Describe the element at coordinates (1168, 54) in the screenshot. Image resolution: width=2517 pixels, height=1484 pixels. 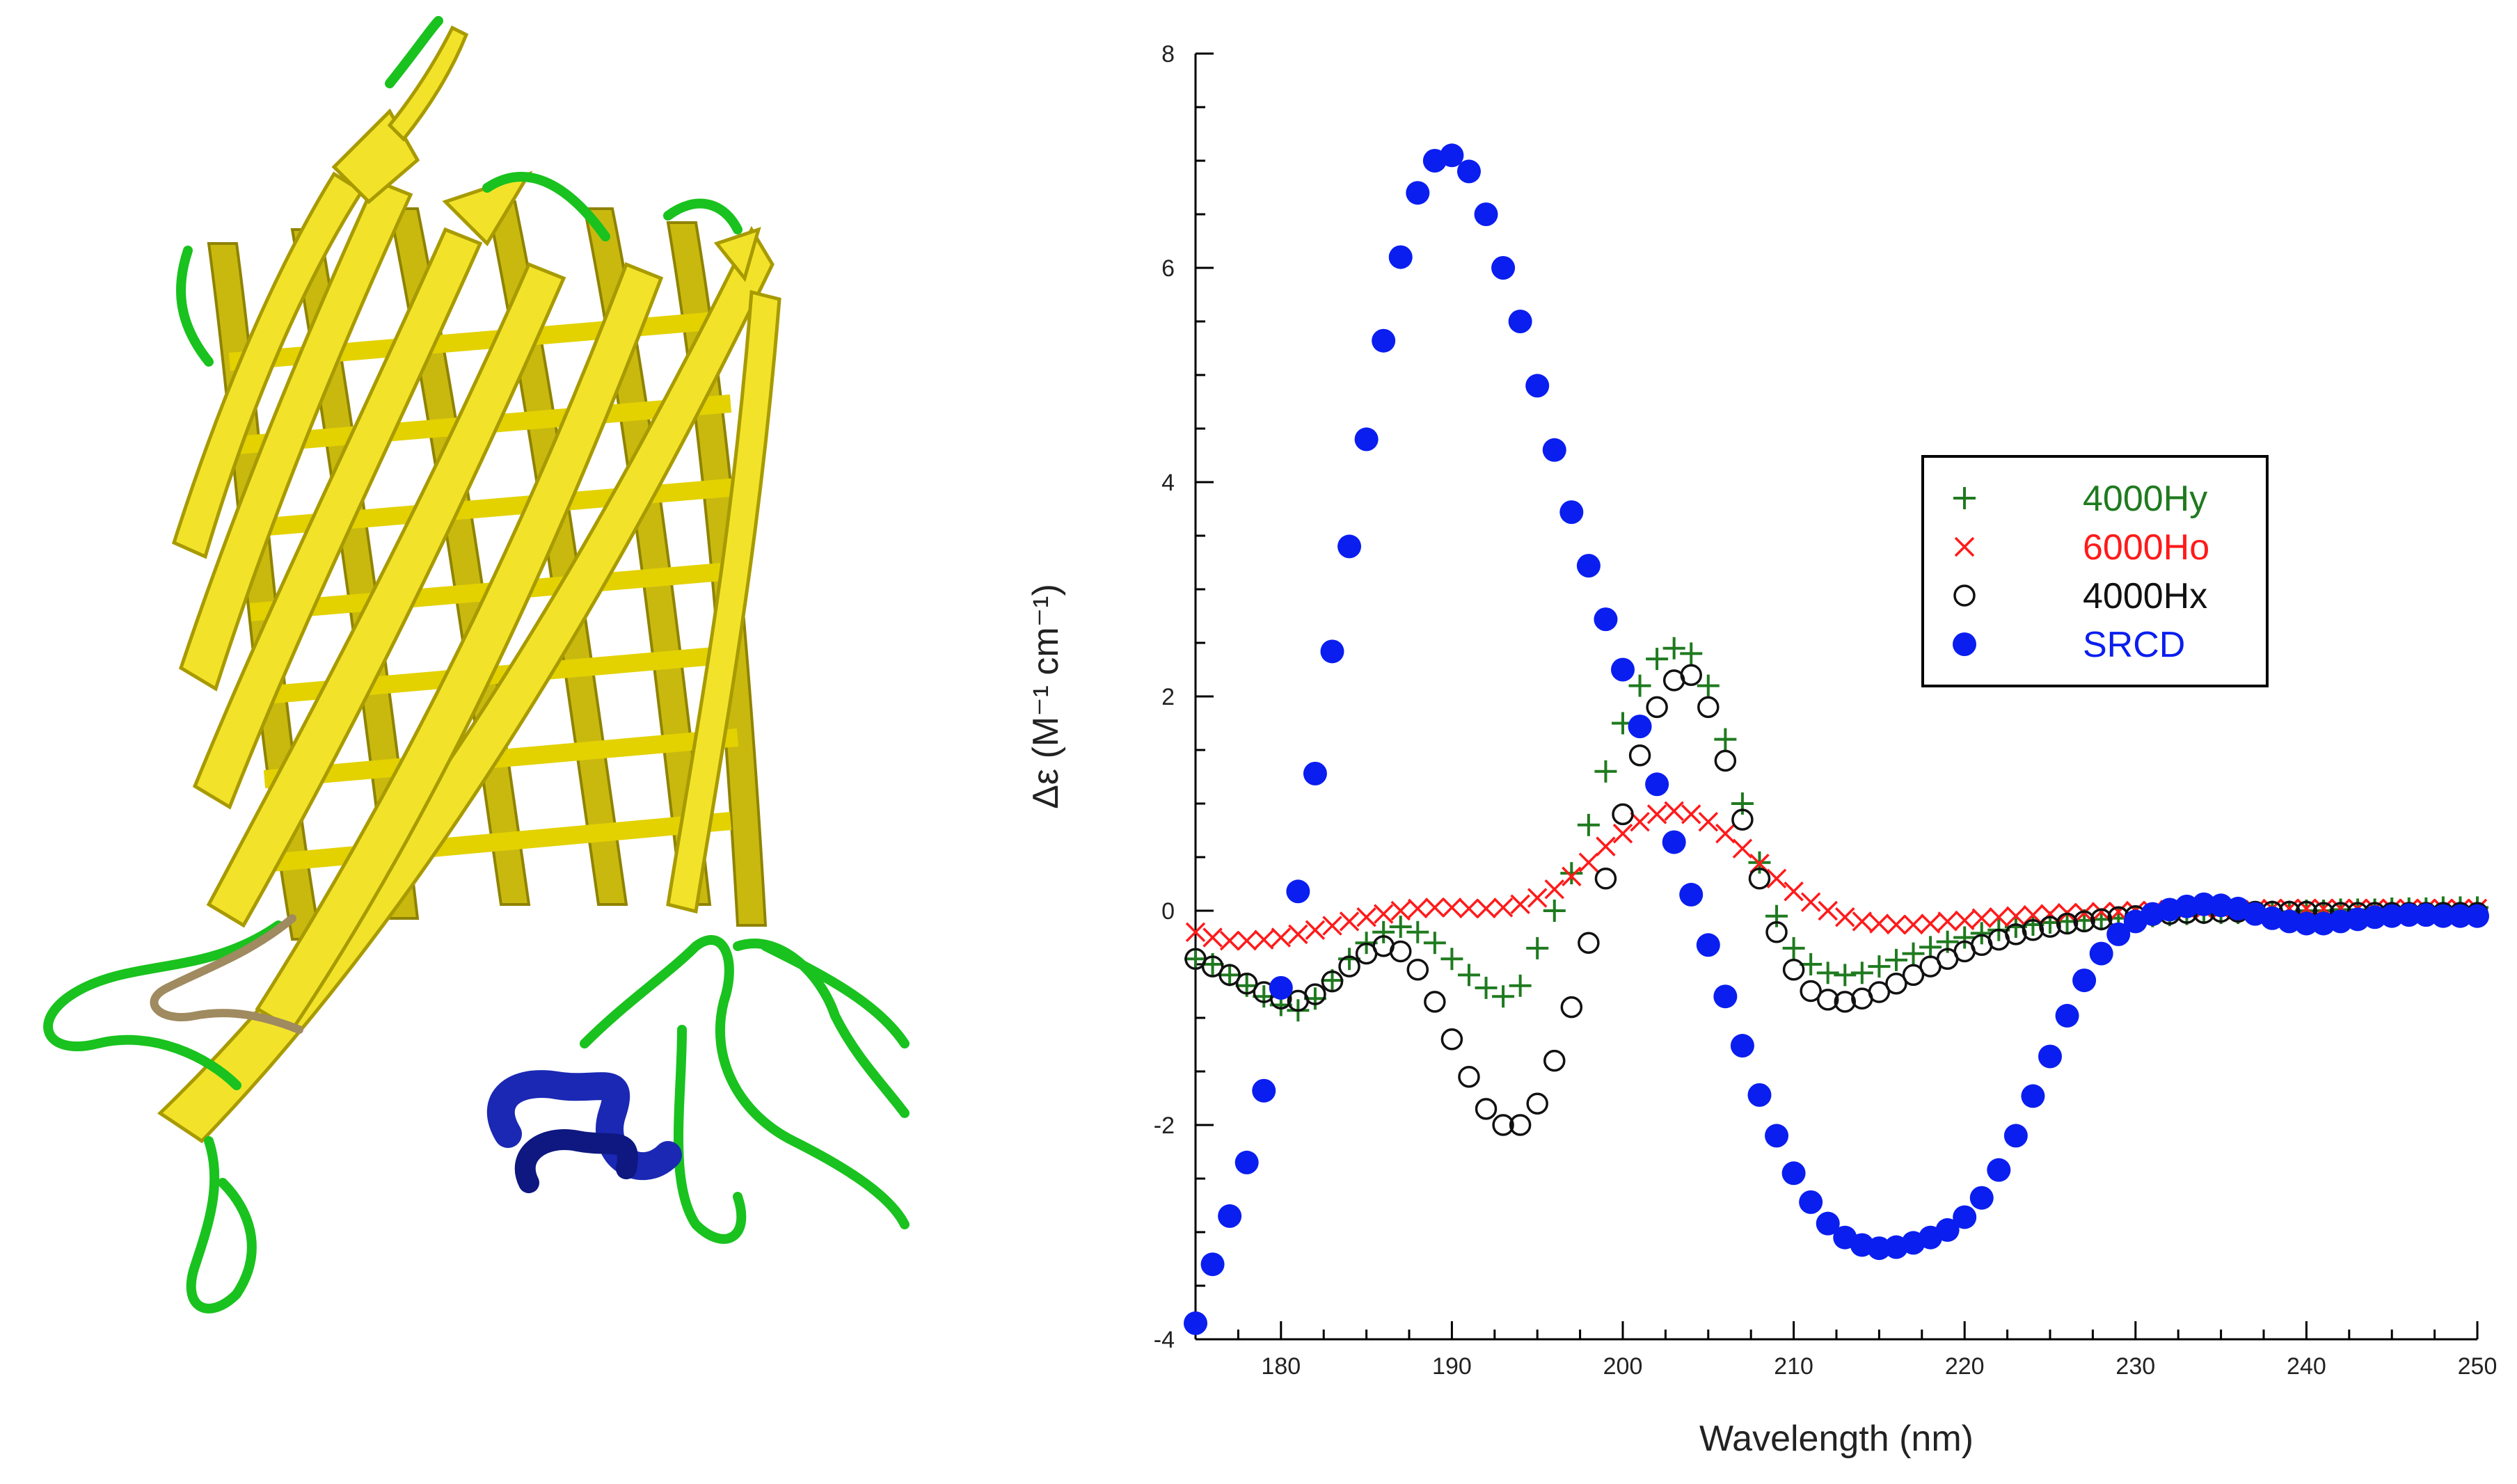
I see `y-tick-label: 8` at that location.